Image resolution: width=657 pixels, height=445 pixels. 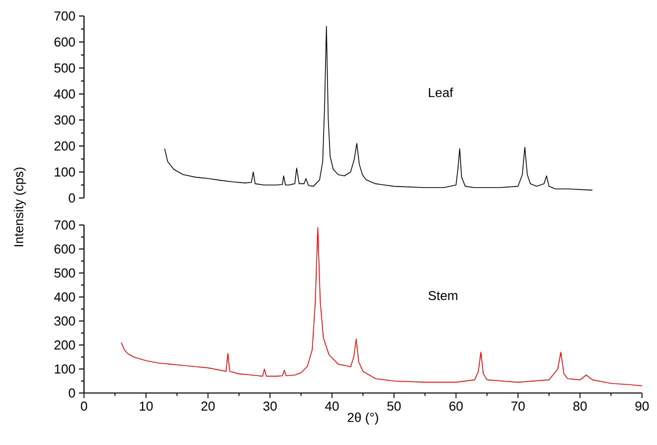 I want to click on x-tick-label: 0, so click(x=84, y=406).